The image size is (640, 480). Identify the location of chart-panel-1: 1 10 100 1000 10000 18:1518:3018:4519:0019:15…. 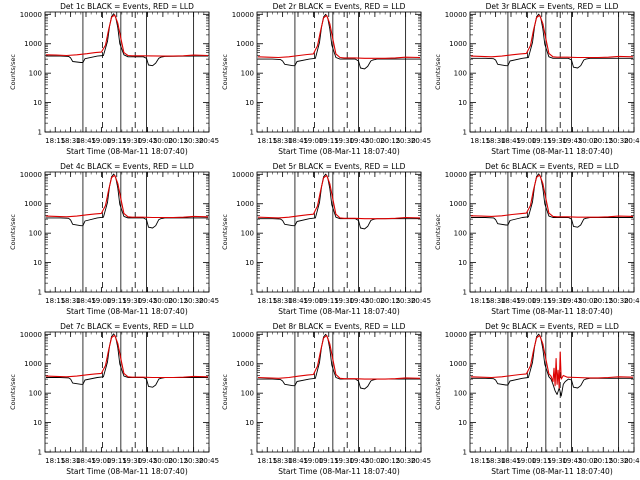
(114, 79).